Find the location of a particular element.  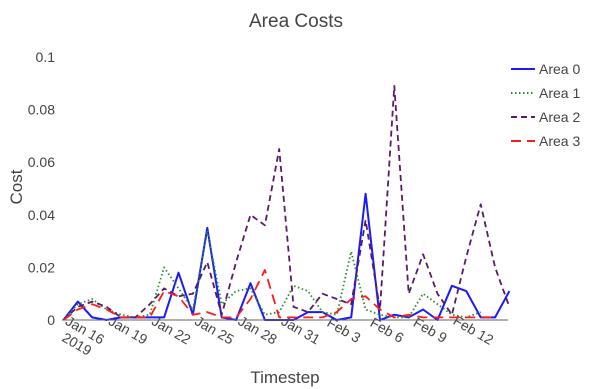

y-tick-label: 0 is located at coordinates (51, 320).